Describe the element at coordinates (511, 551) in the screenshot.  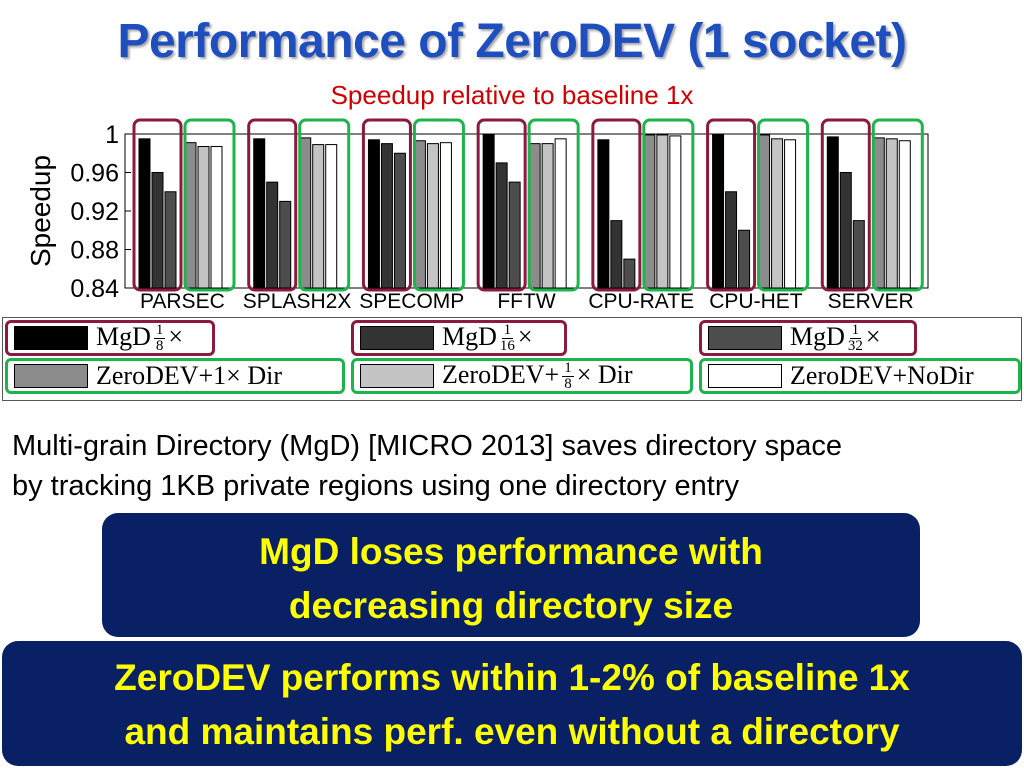
I see `callout-mgd-line-1: MgD loses performance with` at that location.